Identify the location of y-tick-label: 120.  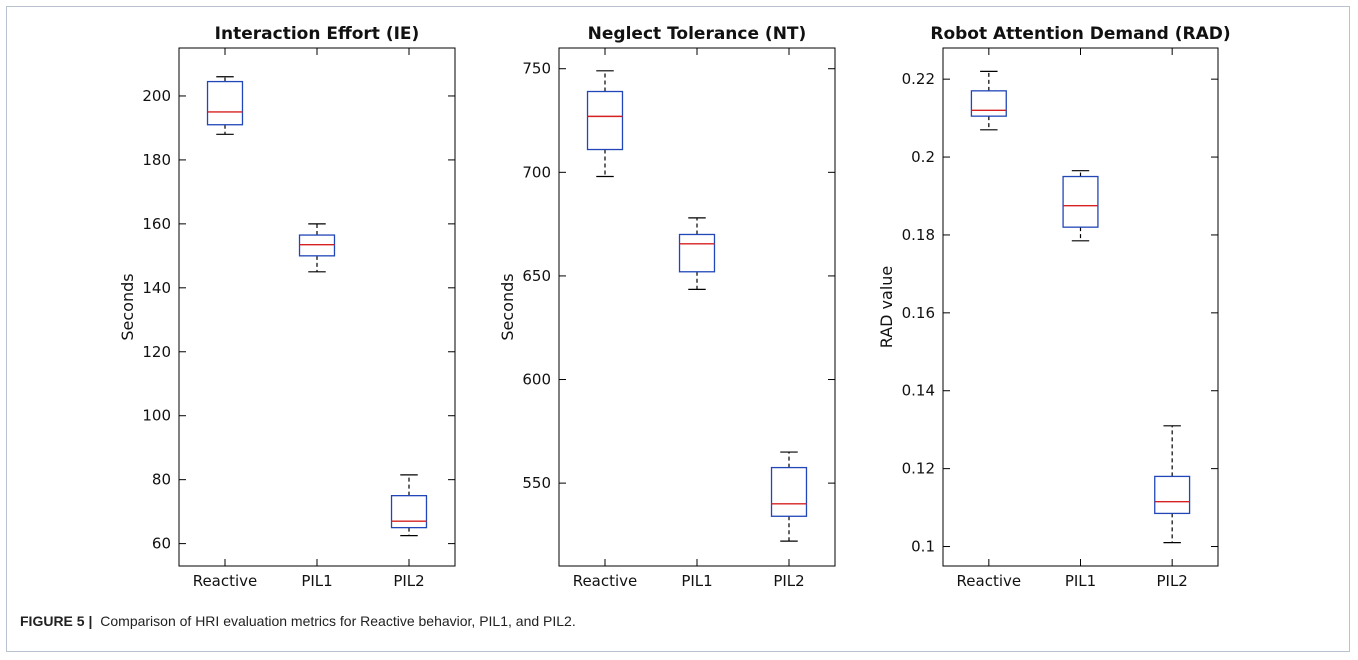
(156, 352).